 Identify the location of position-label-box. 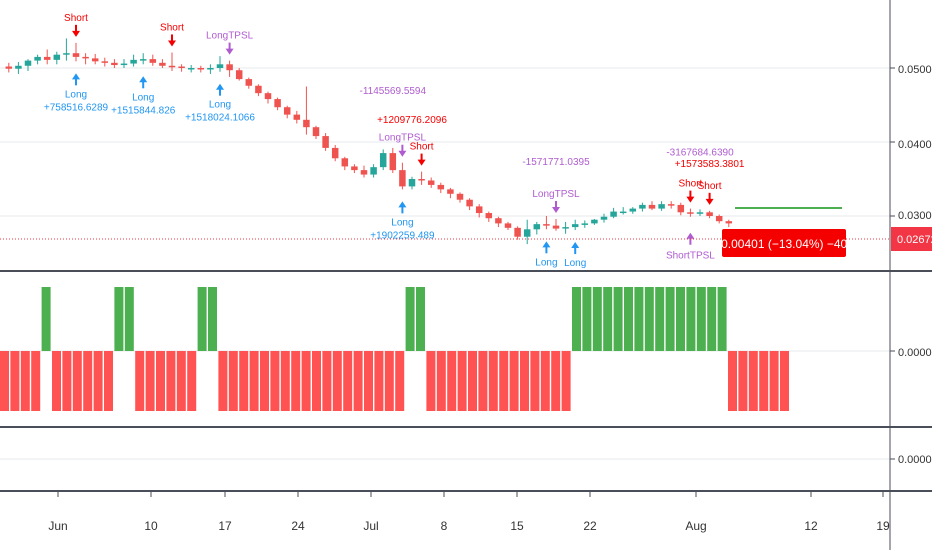
(784, 243).